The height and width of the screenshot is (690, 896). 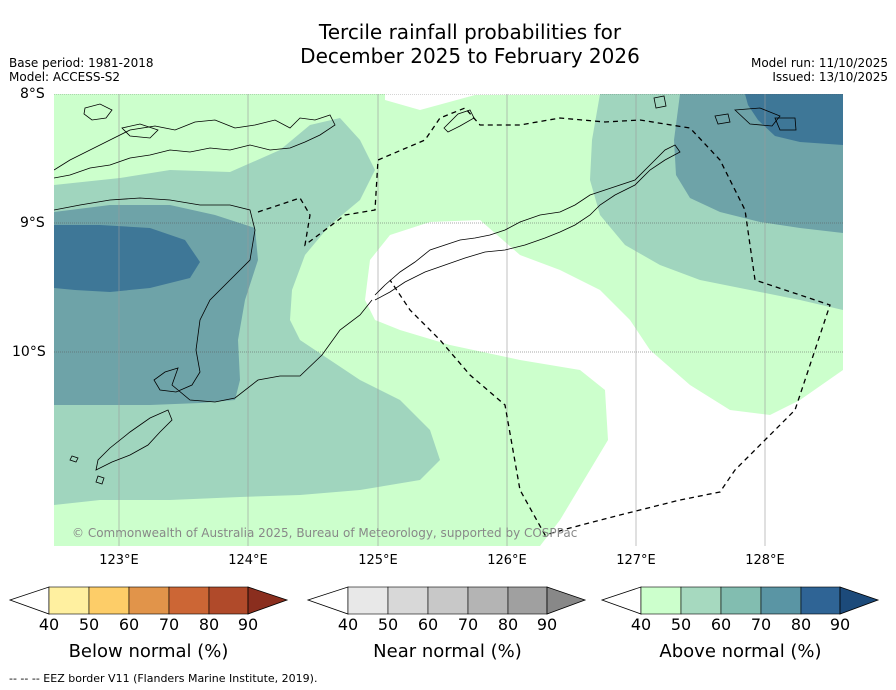 I want to click on below-tick-40: 40, so click(x=49, y=624).